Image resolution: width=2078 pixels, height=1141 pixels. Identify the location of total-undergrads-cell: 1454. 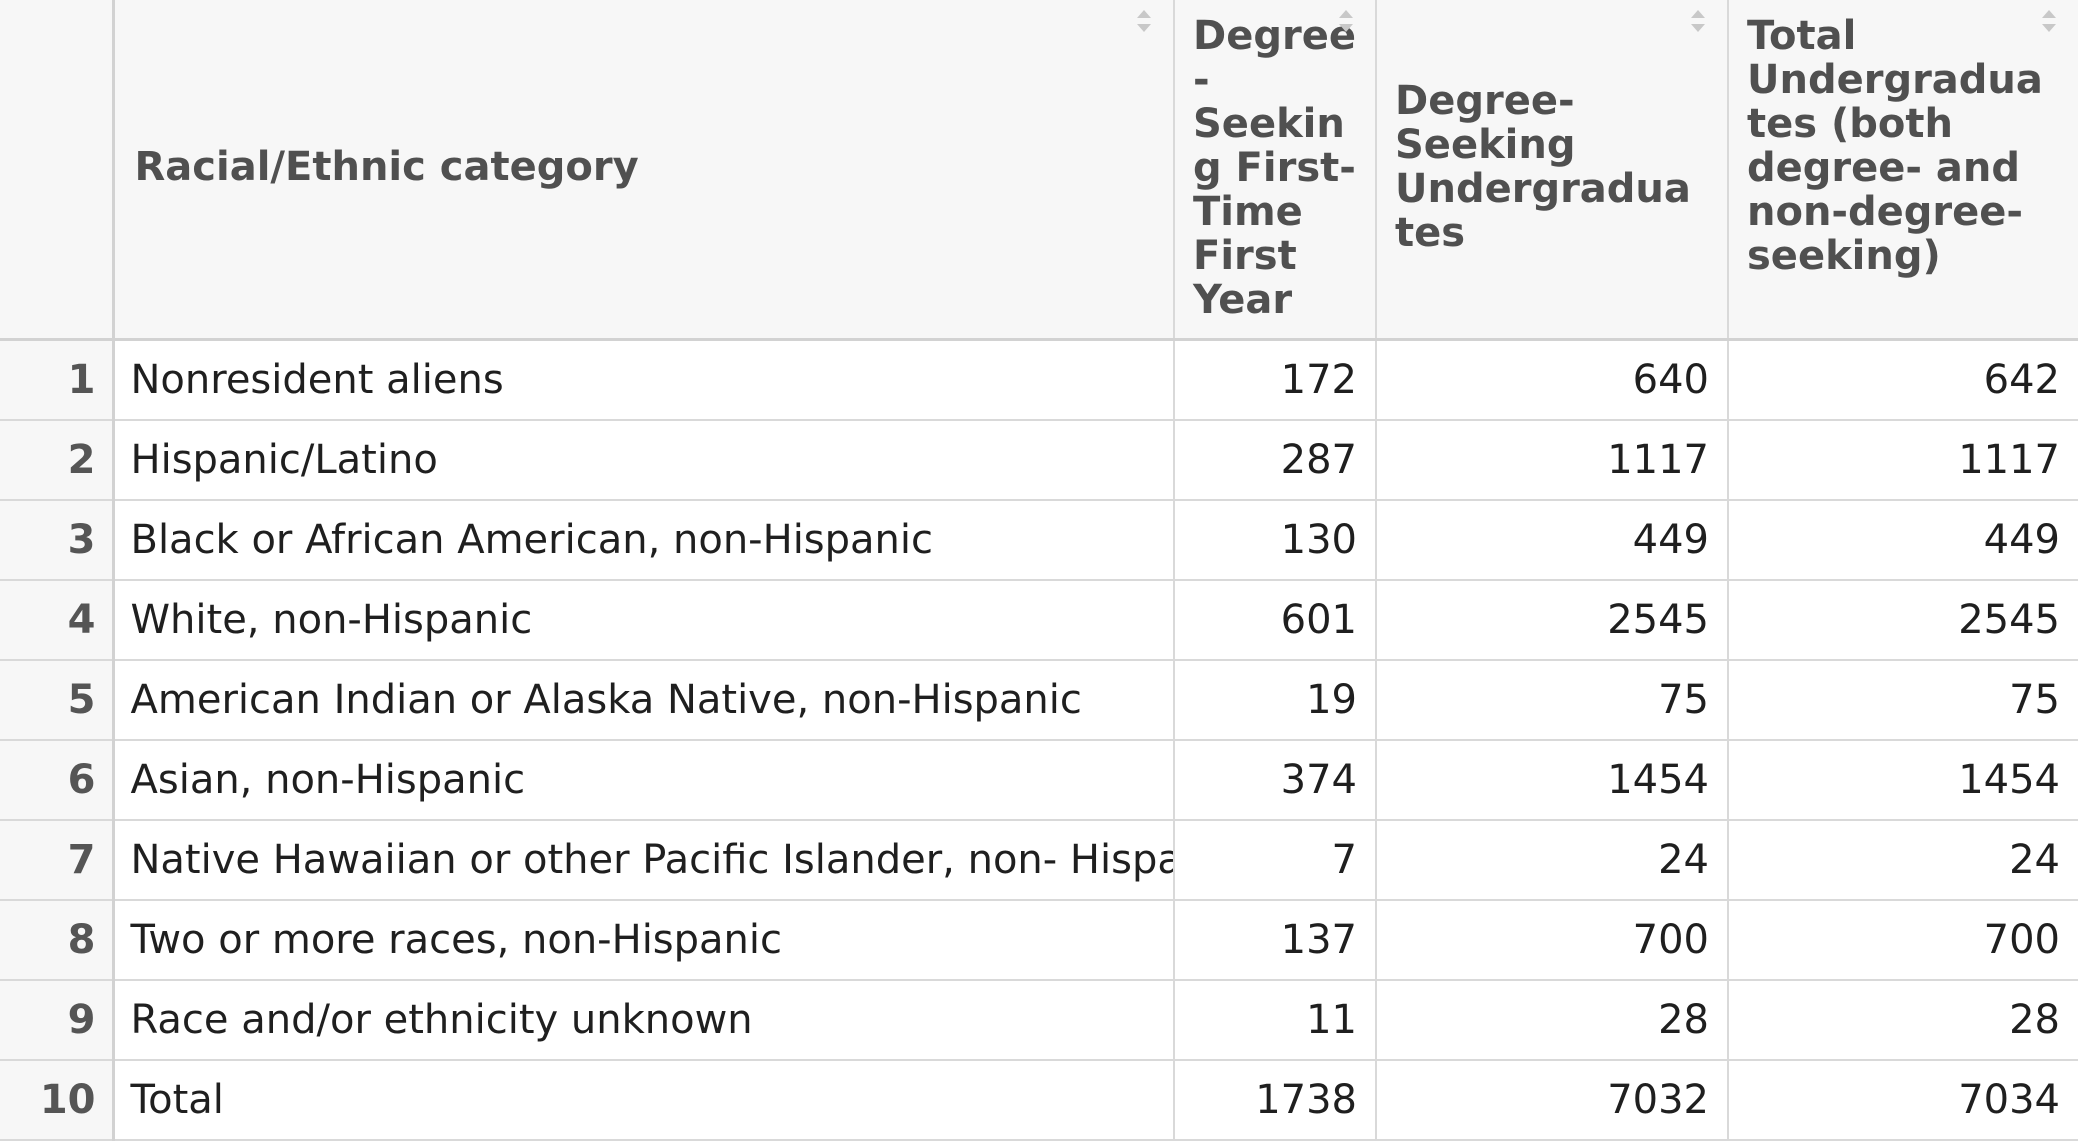
(1903, 780).